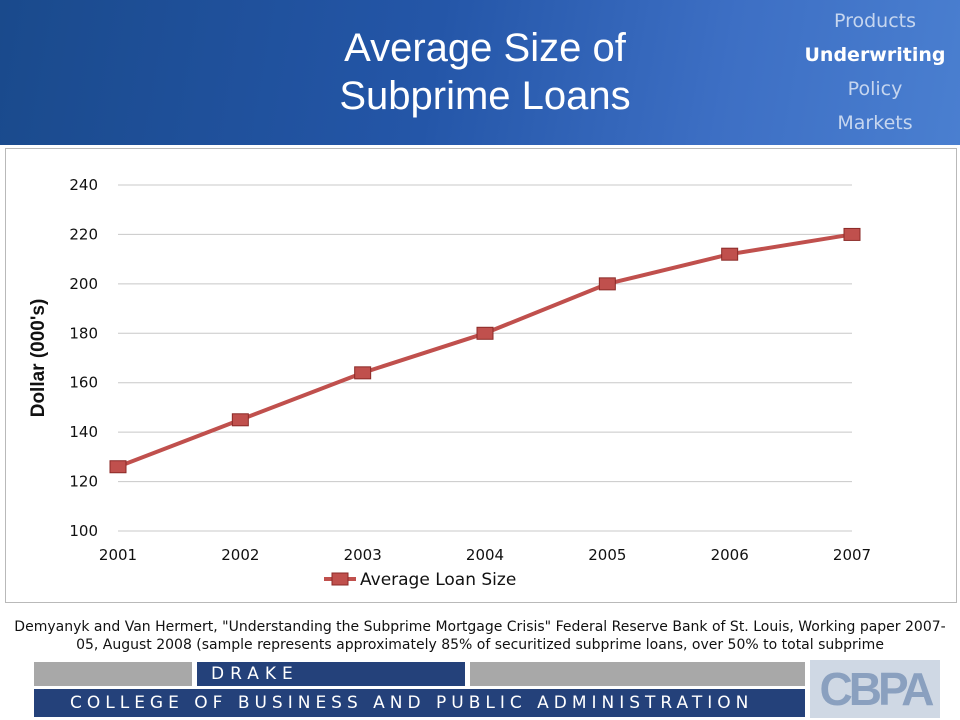  Describe the element at coordinates (331, 685) in the screenshot. I see `university-name: DRAKE UNIVERSITY` at that location.